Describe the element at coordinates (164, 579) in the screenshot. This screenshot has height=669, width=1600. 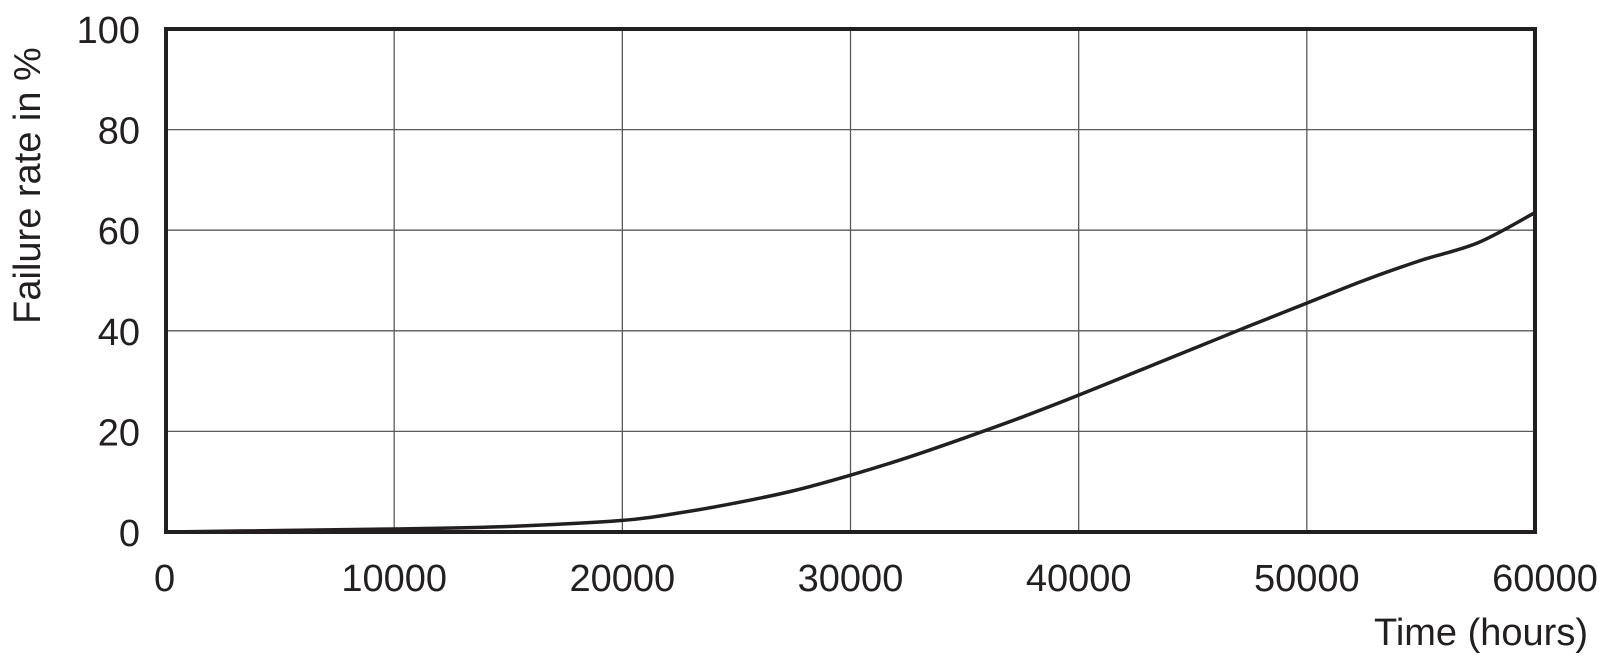
I see `x-tick-label: 0` at that location.